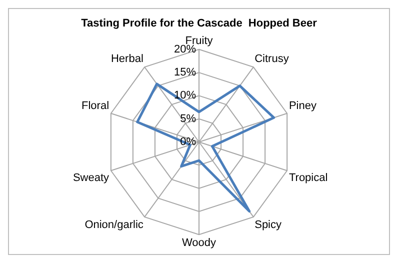  I want to click on y-tick-label: 15%, so click(185, 72).